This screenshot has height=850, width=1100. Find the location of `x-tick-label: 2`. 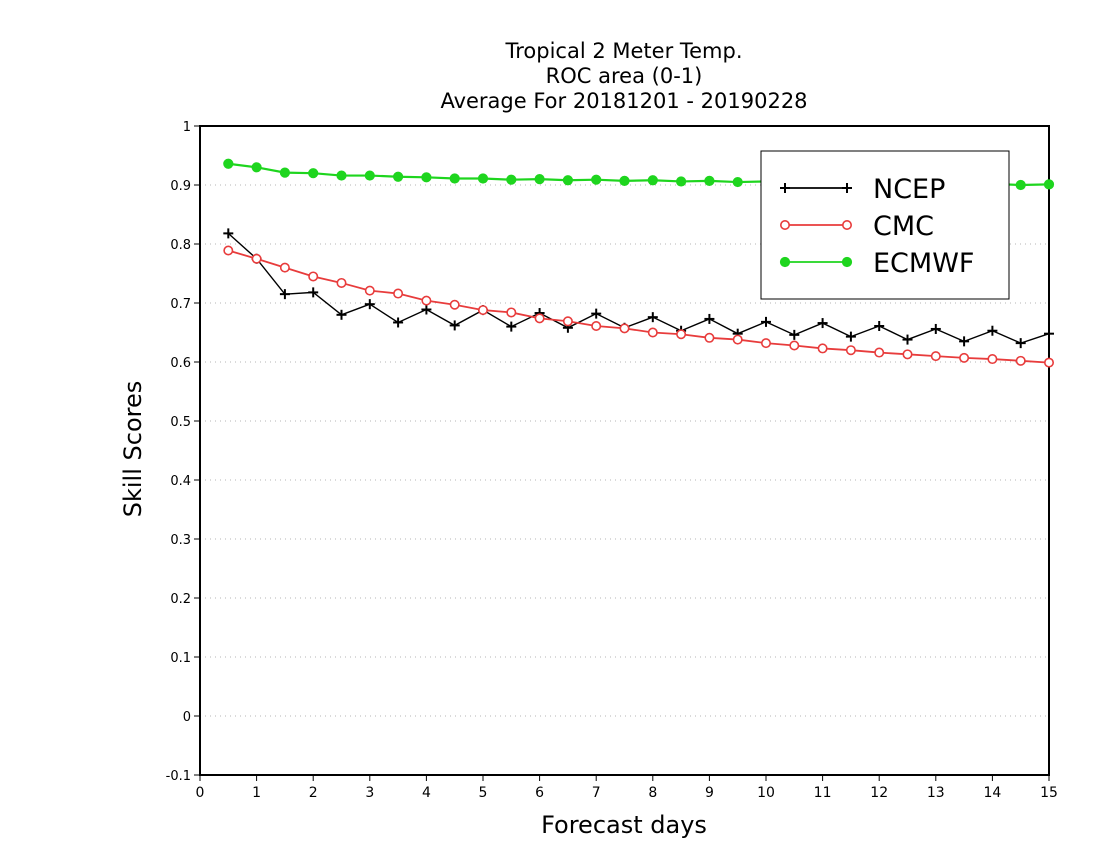

x-tick-label: 2 is located at coordinates (313, 793).